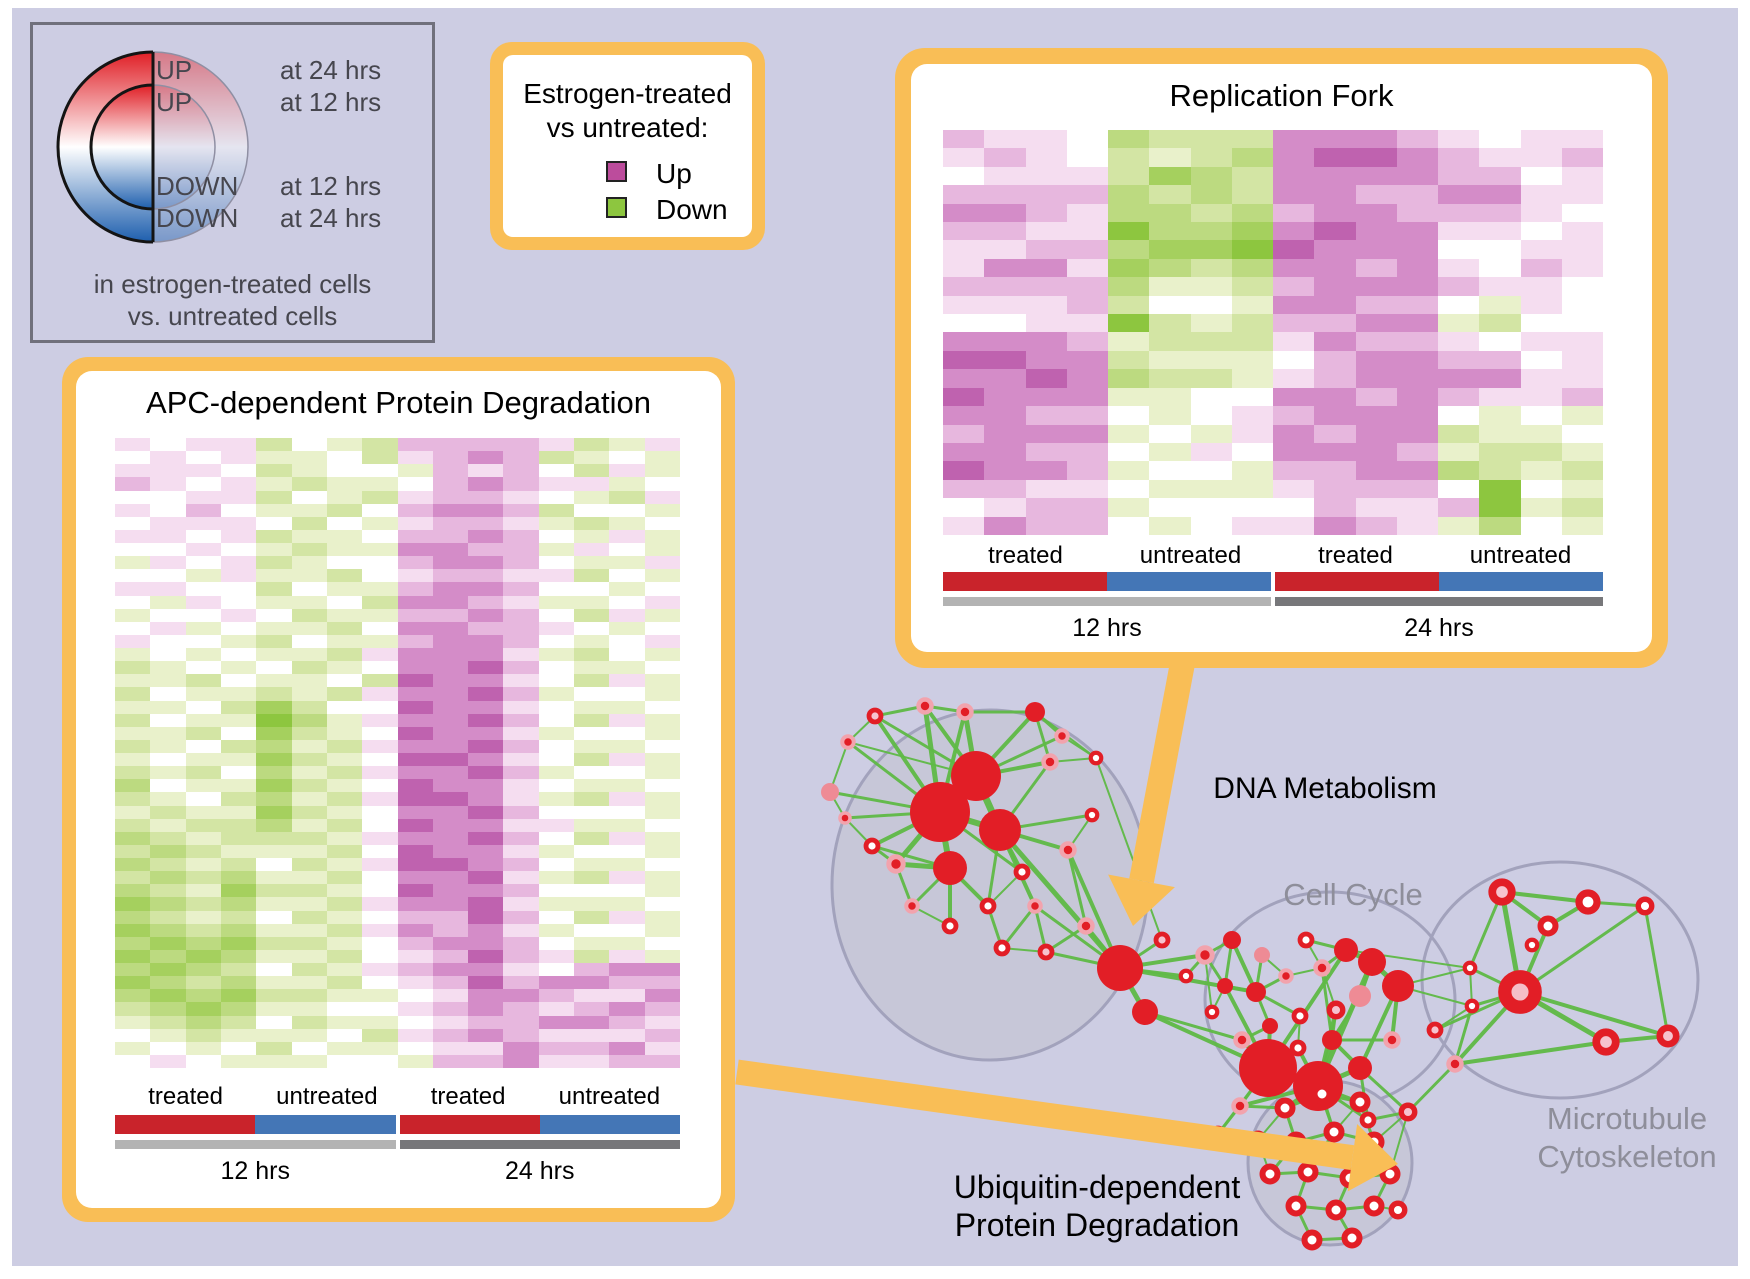 Image resolution: width=1750 pixels, height=1279 pixels. I want to click on gene-node-ring-pink, so click(1162, 940).